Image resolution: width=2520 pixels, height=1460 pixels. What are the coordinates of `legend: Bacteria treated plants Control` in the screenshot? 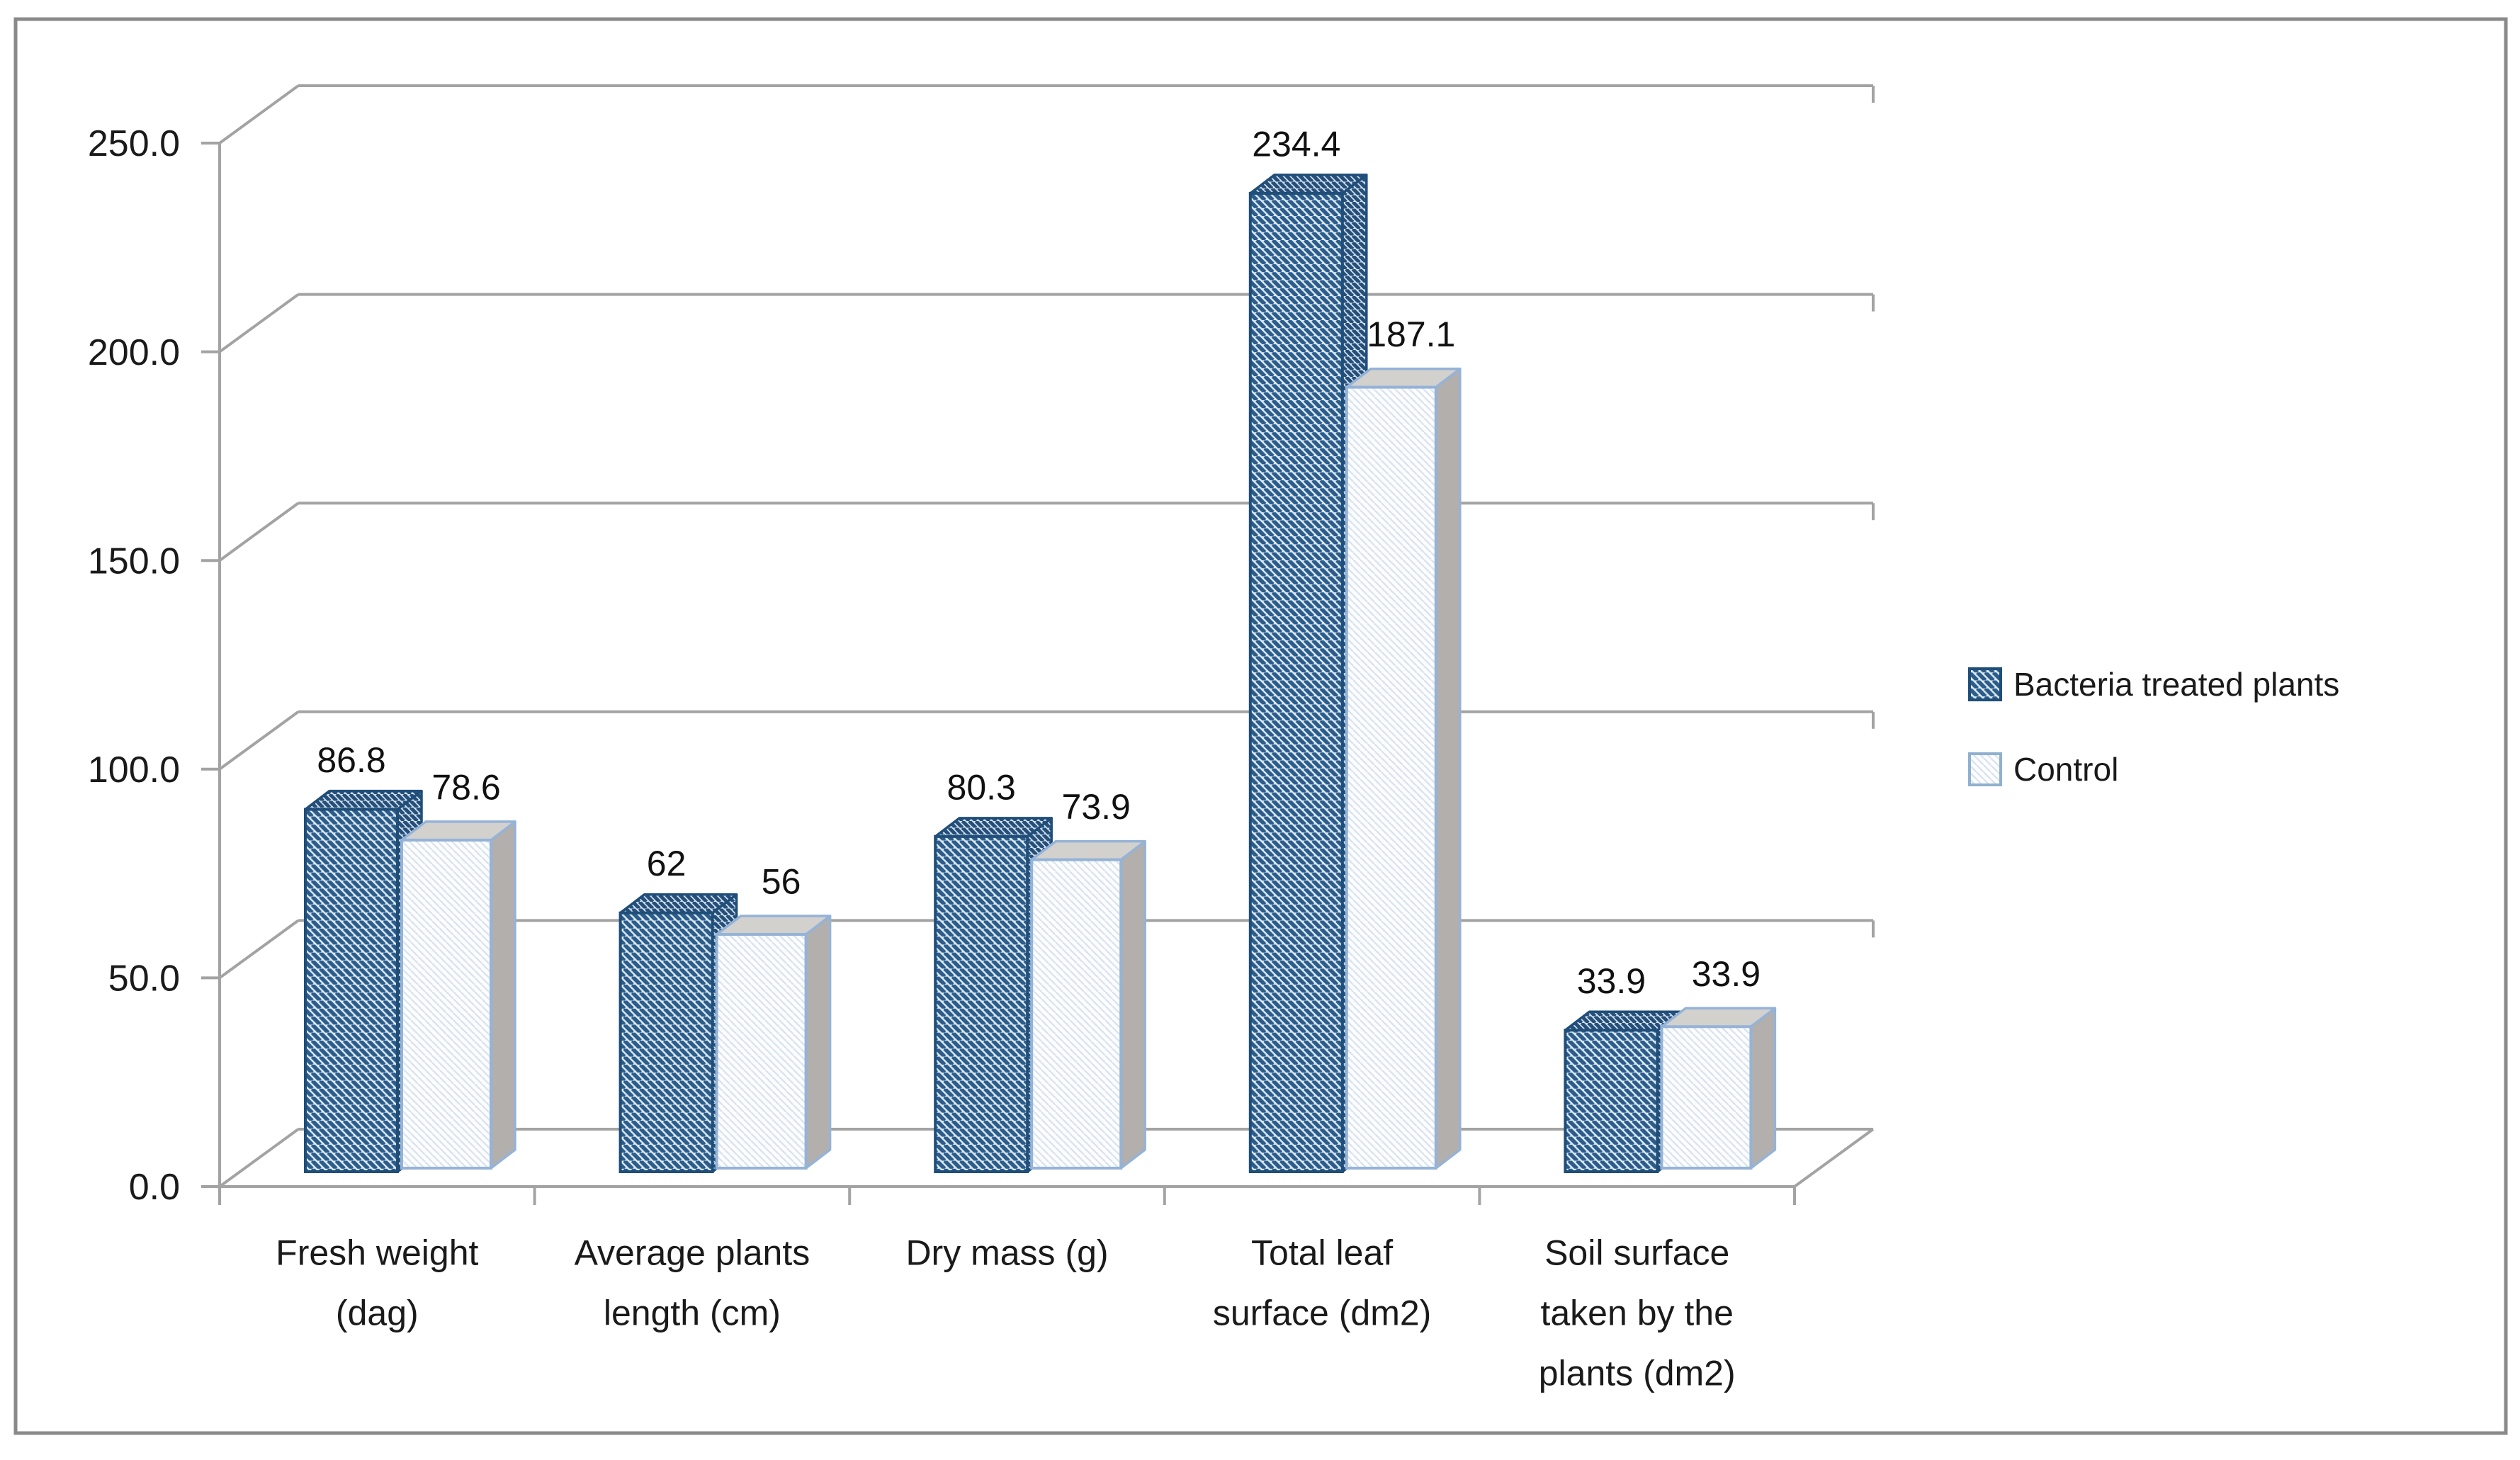 It's located at (2153, 727).